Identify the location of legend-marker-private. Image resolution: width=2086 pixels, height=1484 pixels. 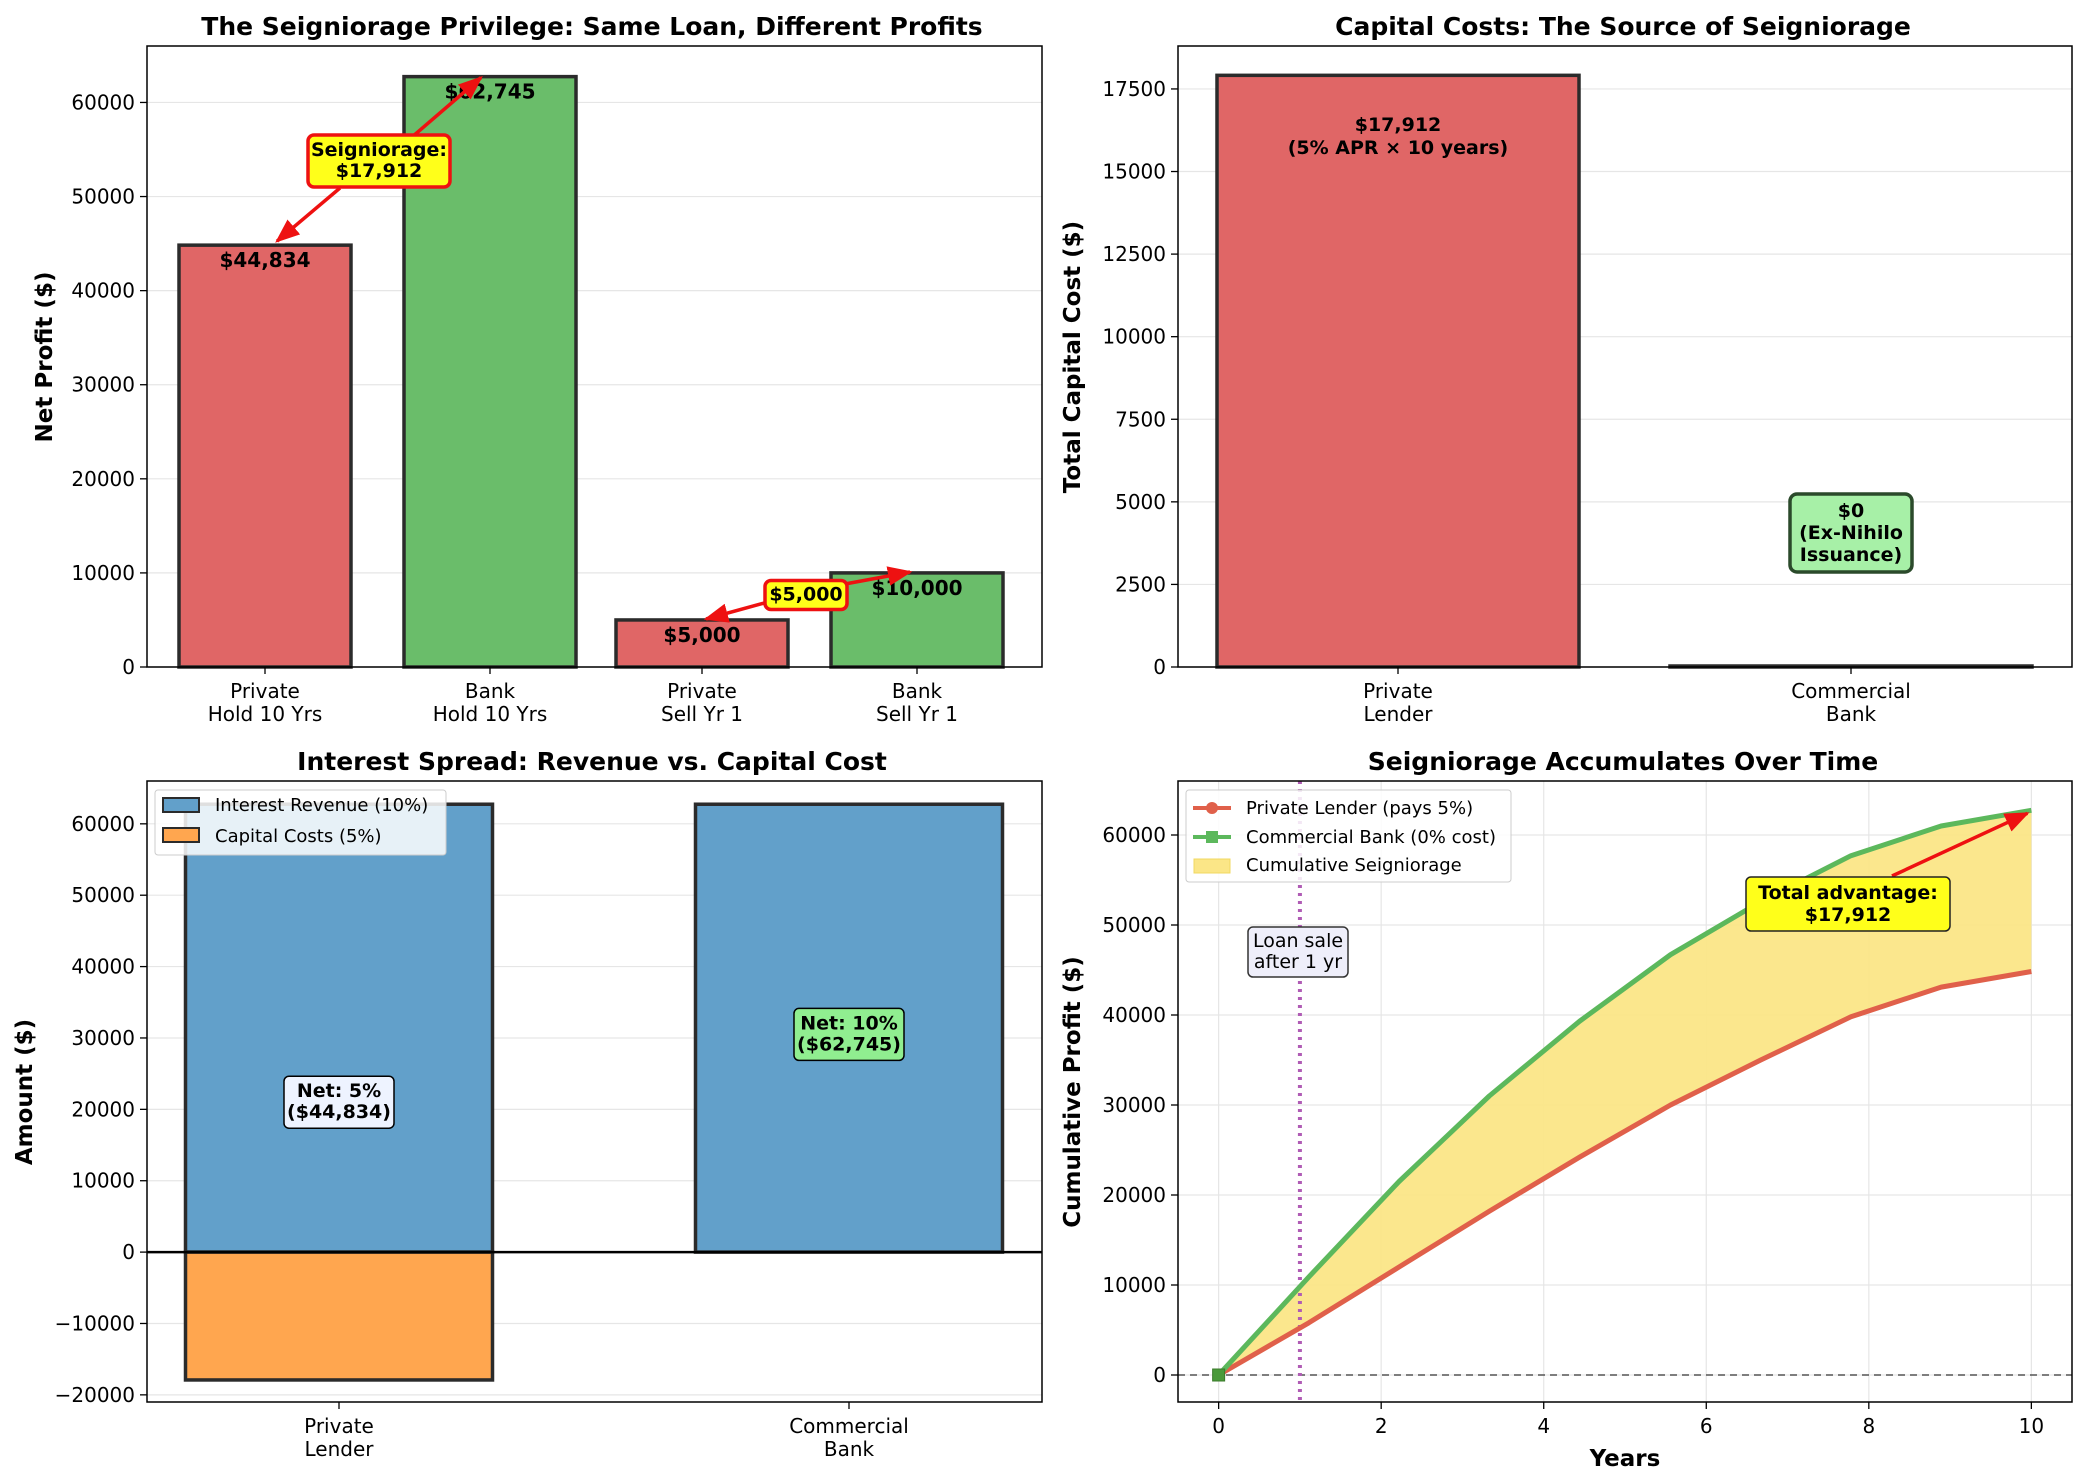
(1212, 808).